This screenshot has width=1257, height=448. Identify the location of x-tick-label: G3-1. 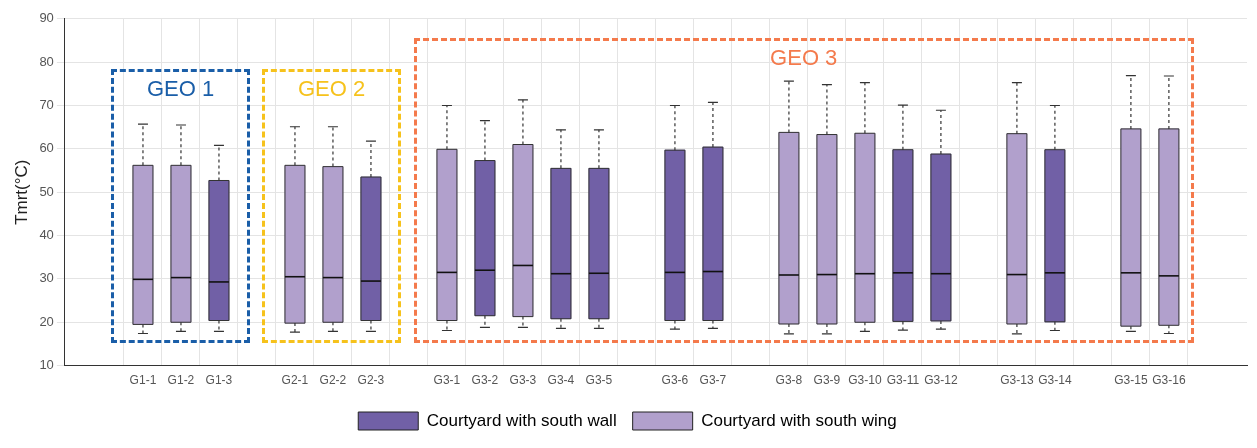
(447, 380).